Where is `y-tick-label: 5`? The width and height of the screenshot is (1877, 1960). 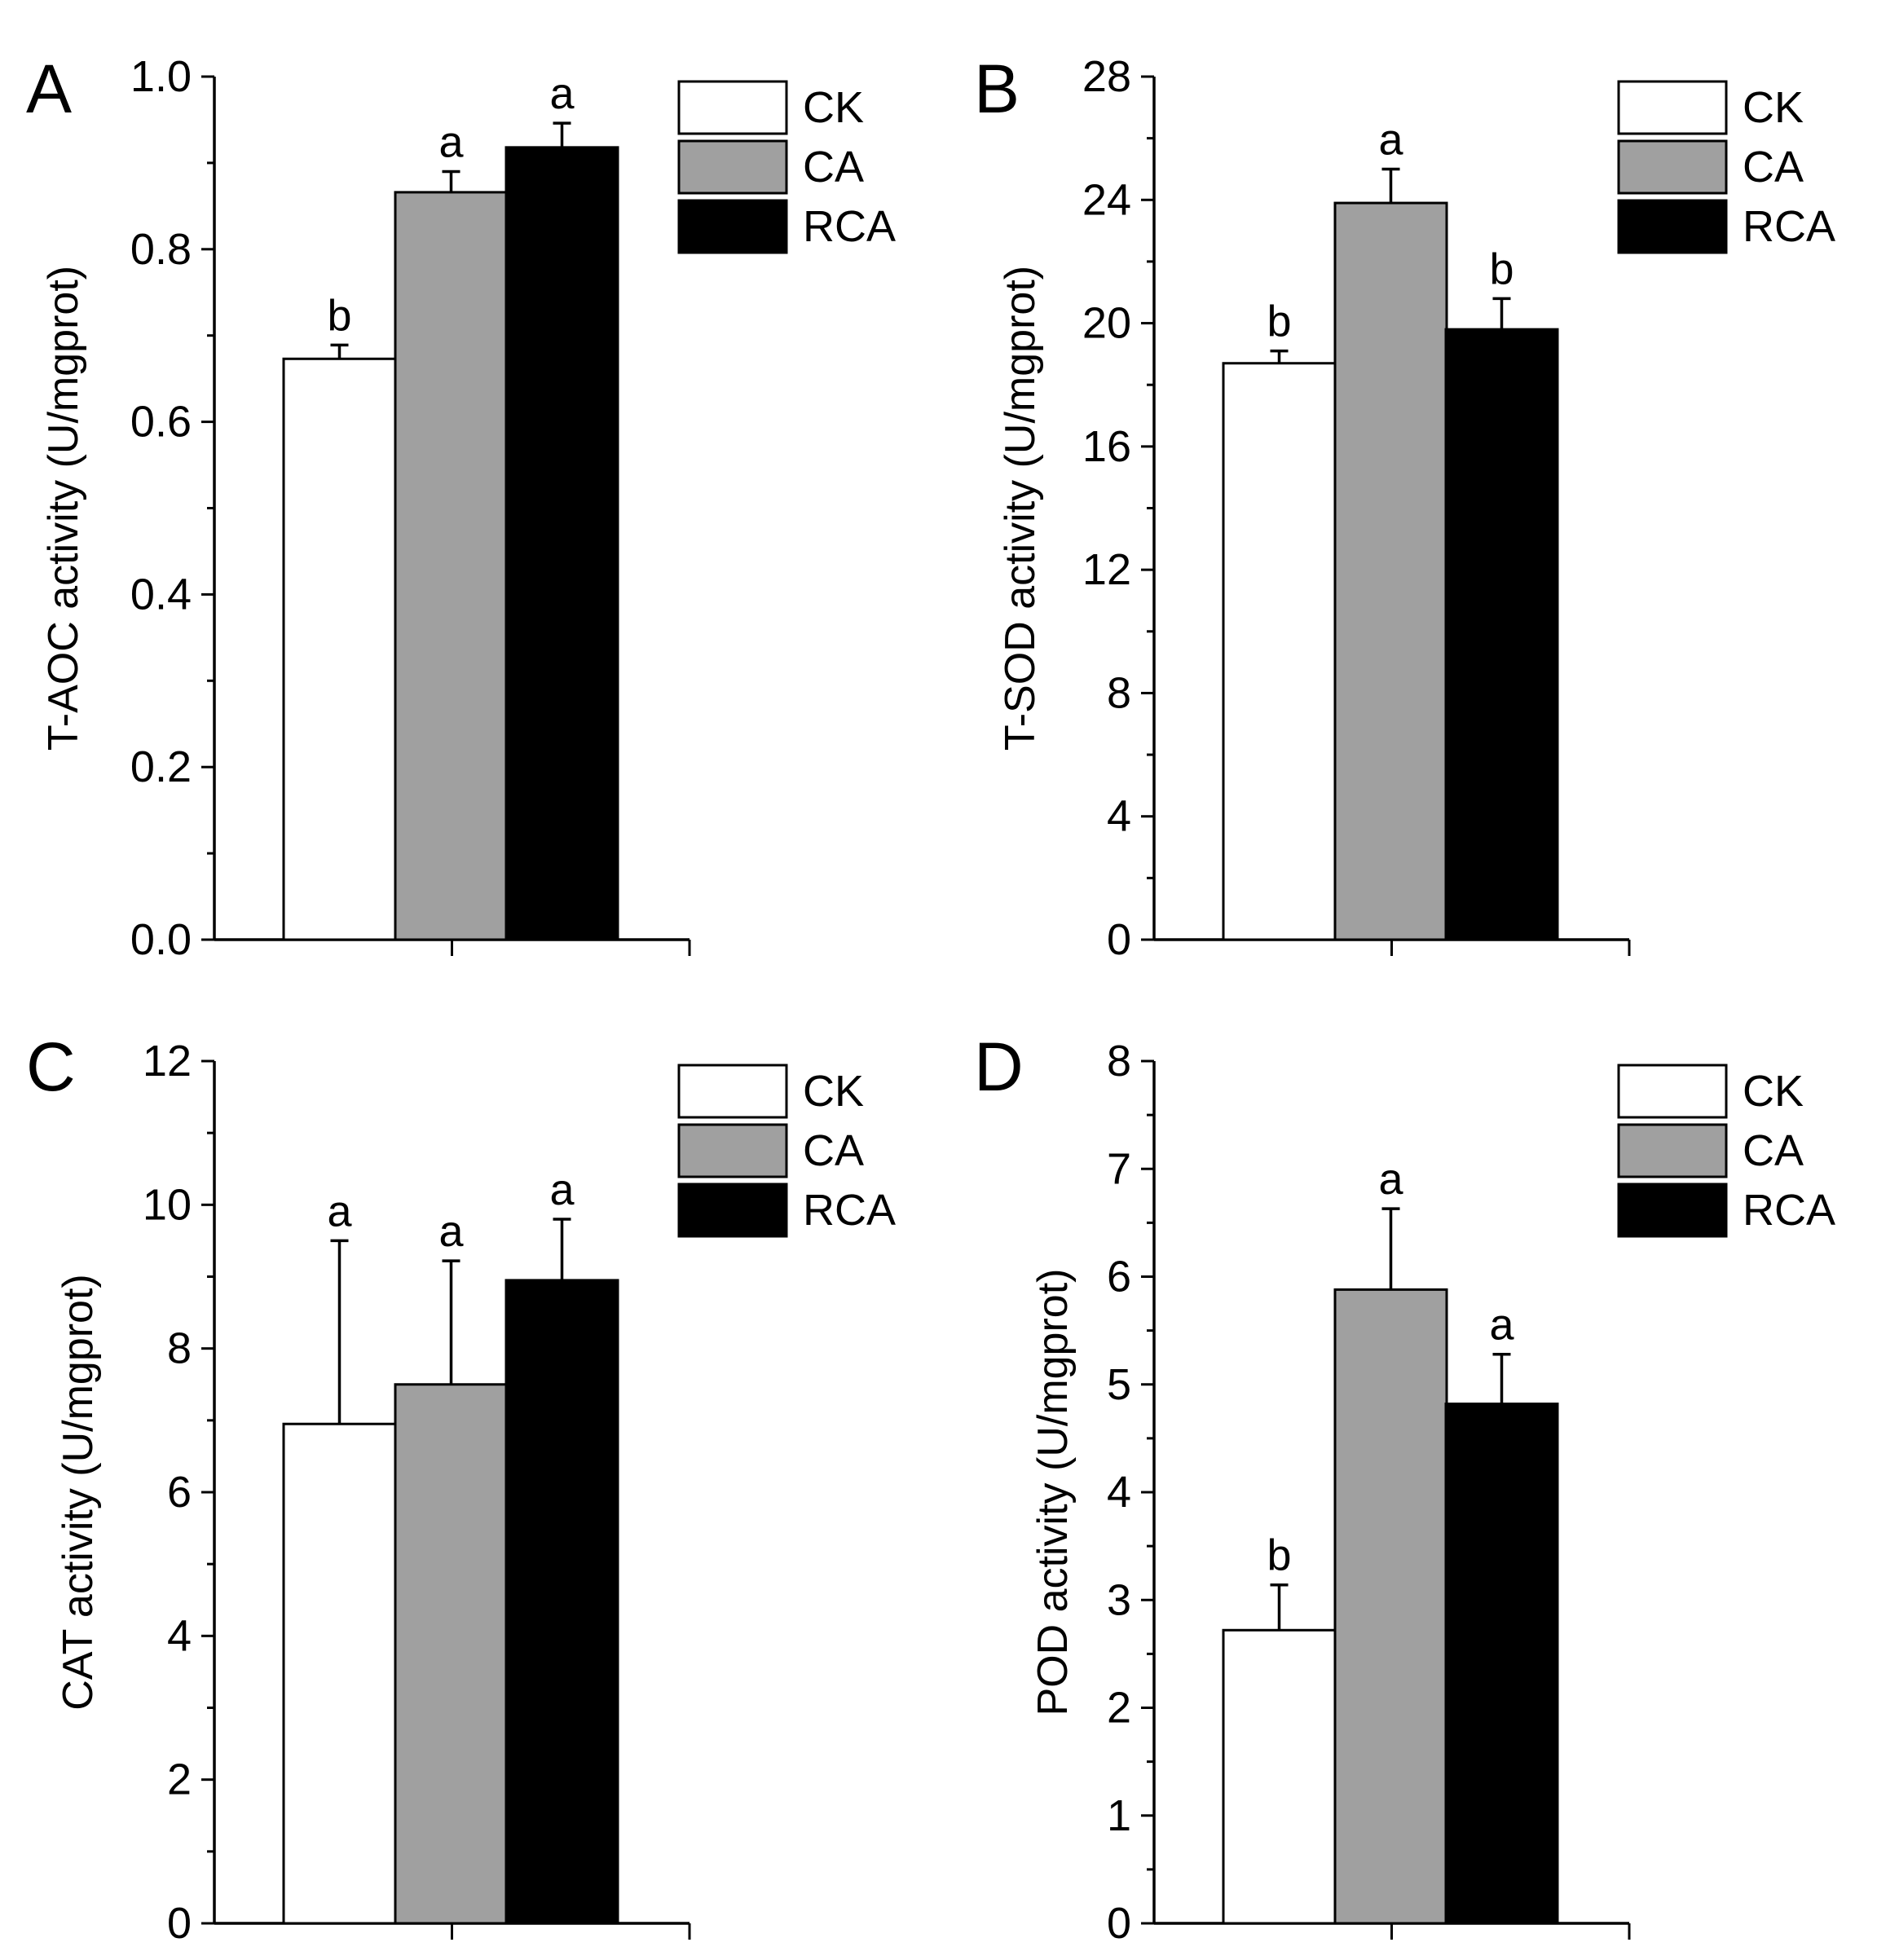 y-tick-label: 5 is located at coordinates (1119, 1384).